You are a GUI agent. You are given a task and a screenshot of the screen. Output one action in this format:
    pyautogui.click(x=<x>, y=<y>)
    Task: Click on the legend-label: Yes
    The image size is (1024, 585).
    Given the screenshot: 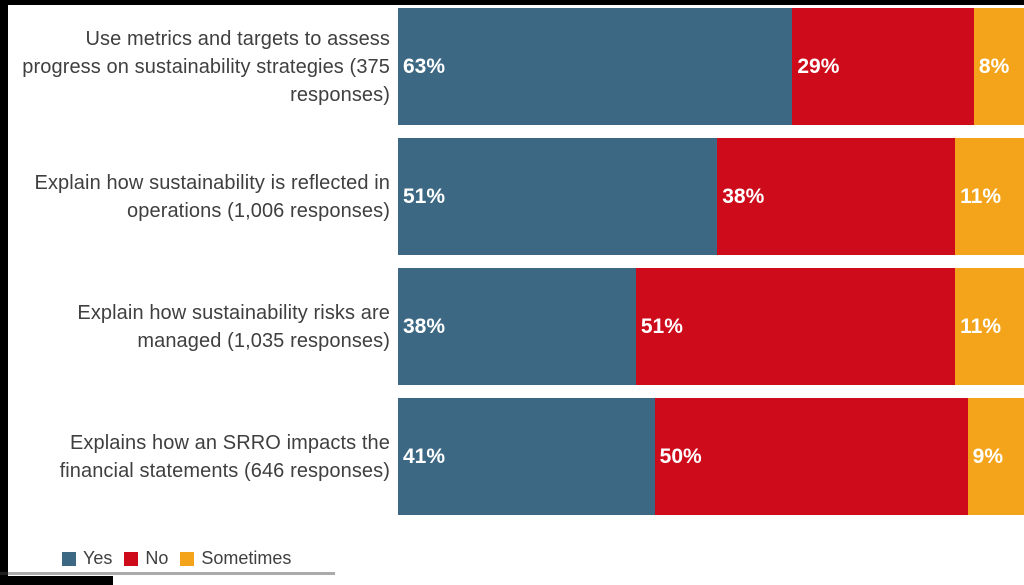 What is the action you would take?
    pyautogui.click(x=98, y=558)
    